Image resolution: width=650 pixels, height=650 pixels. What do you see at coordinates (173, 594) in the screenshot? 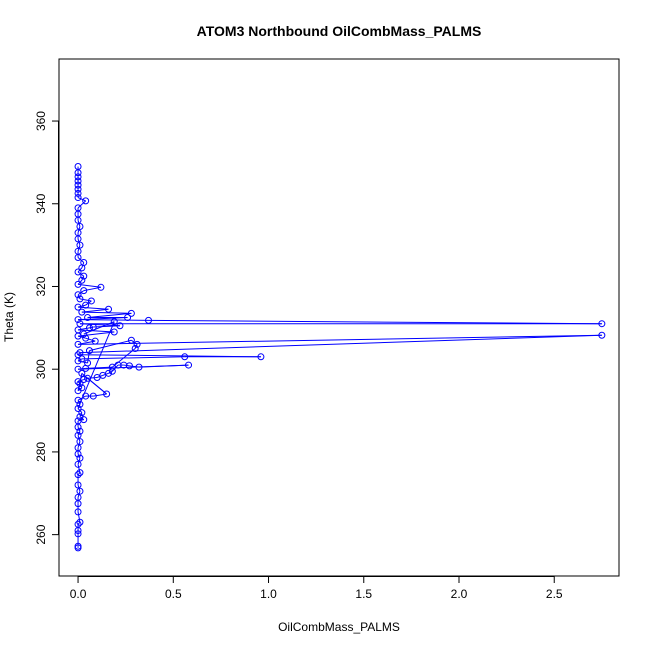
I see `x-tick-label: 0.5` at bounding box center [173, 594].